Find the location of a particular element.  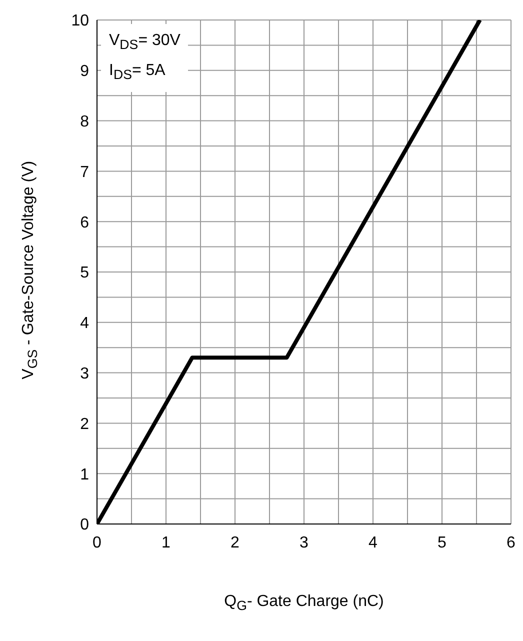

y-tick-label: 3 is located at coordinates (85, 373).